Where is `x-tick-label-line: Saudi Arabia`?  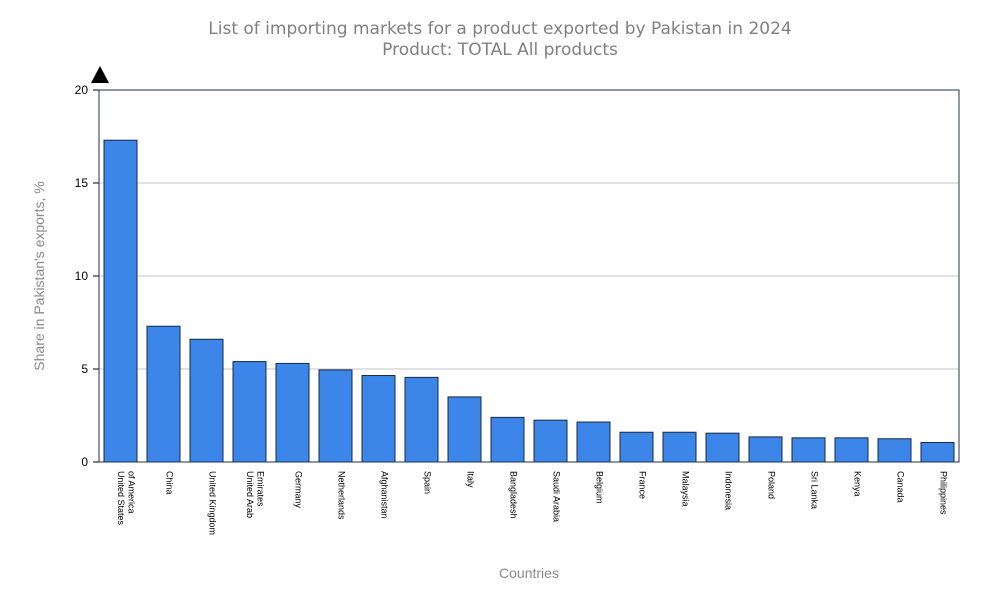 x-tick-label-line: Saudi Arabia is located at coordinates (557, 496).